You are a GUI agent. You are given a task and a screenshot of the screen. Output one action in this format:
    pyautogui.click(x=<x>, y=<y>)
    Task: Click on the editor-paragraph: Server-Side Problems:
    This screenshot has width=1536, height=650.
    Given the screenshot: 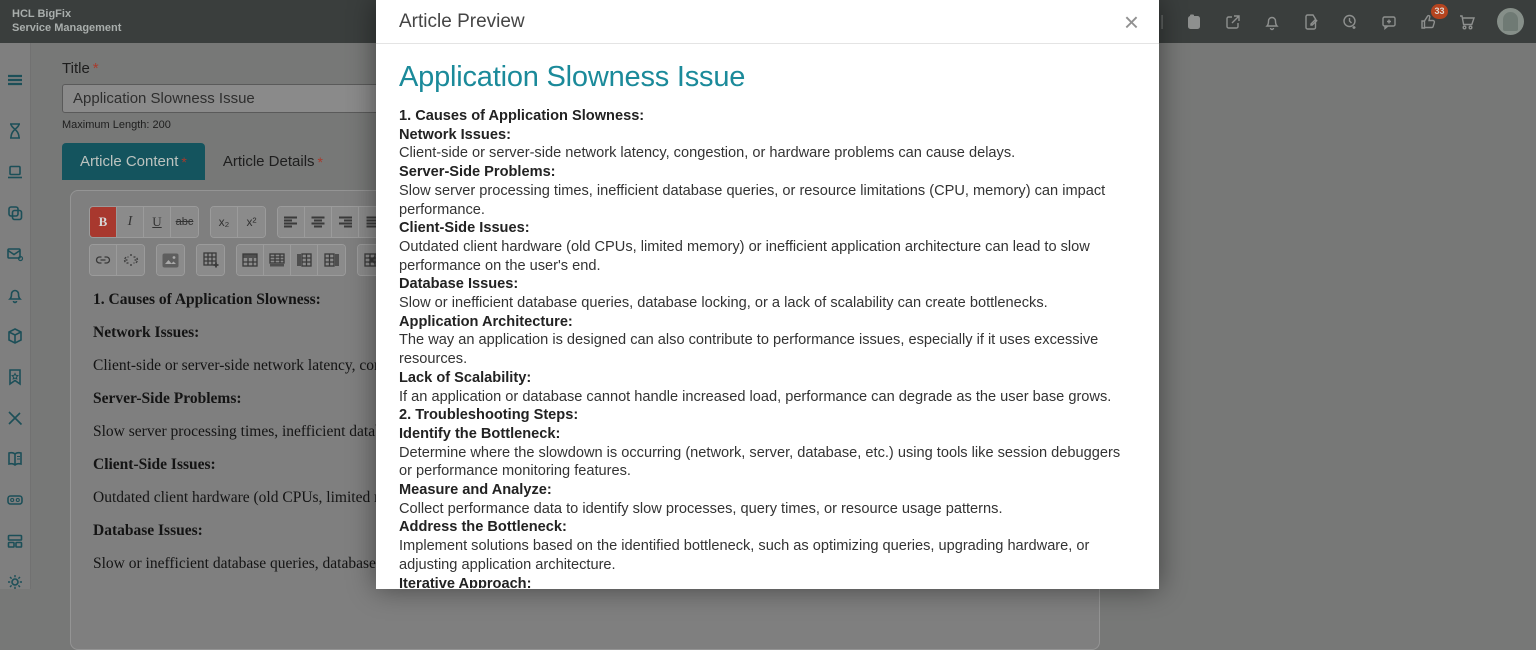 What is the action you would take?
    pyautogui.click(x=167, y=398)
    